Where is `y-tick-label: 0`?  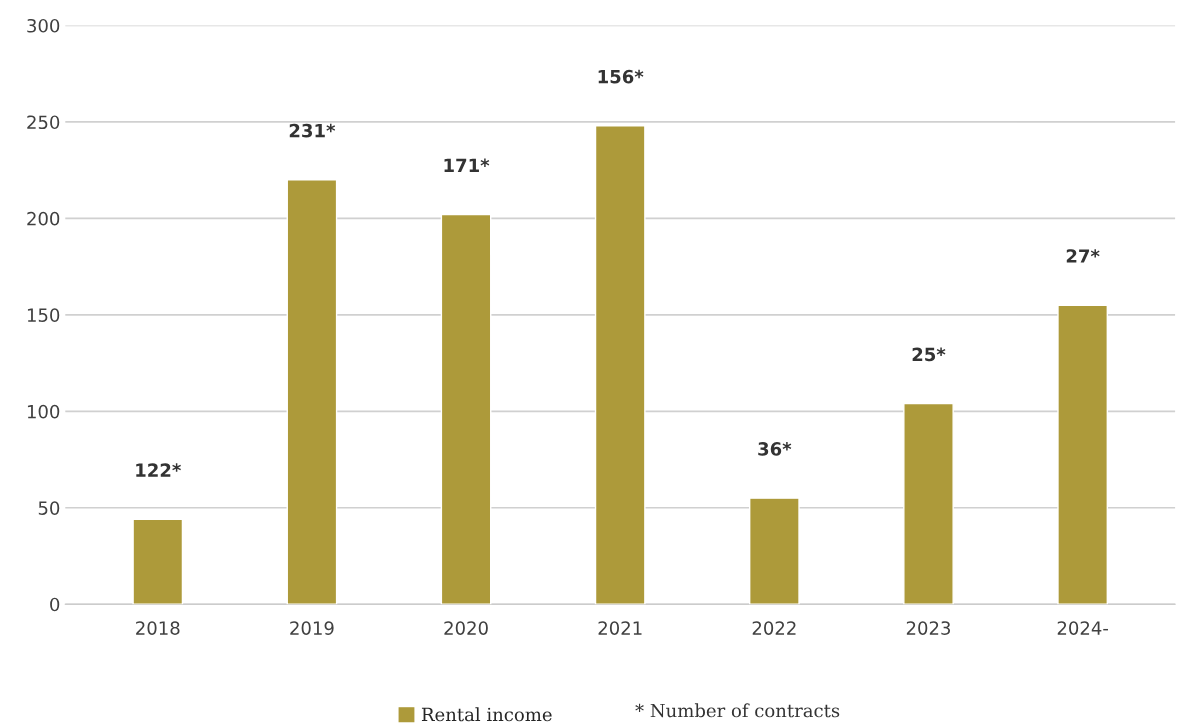 y-tick-label: 0 is located at coordinates (55, 604).